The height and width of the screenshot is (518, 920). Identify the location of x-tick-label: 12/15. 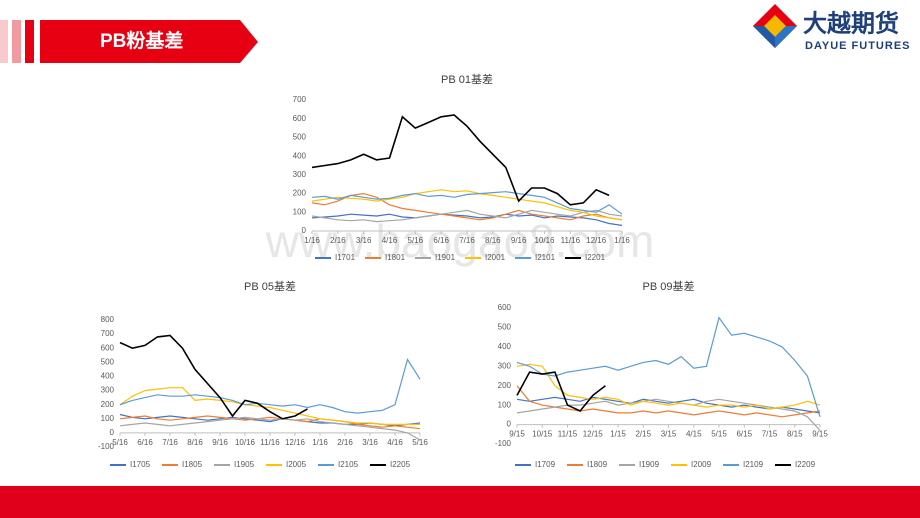
(593, 434).